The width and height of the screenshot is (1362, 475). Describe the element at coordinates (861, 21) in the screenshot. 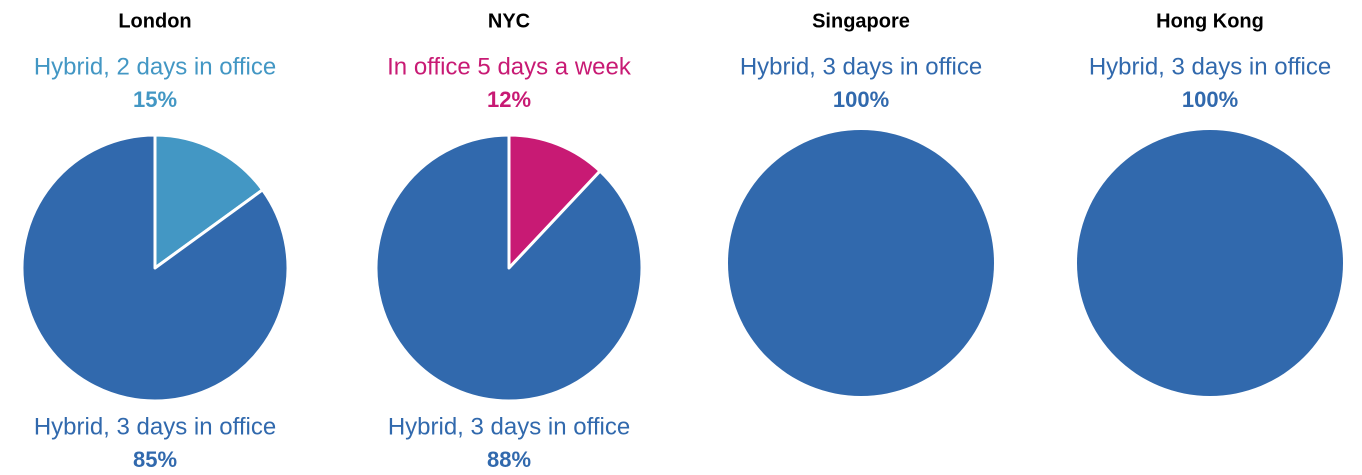

I see `pie-title: Singapore` at that location.